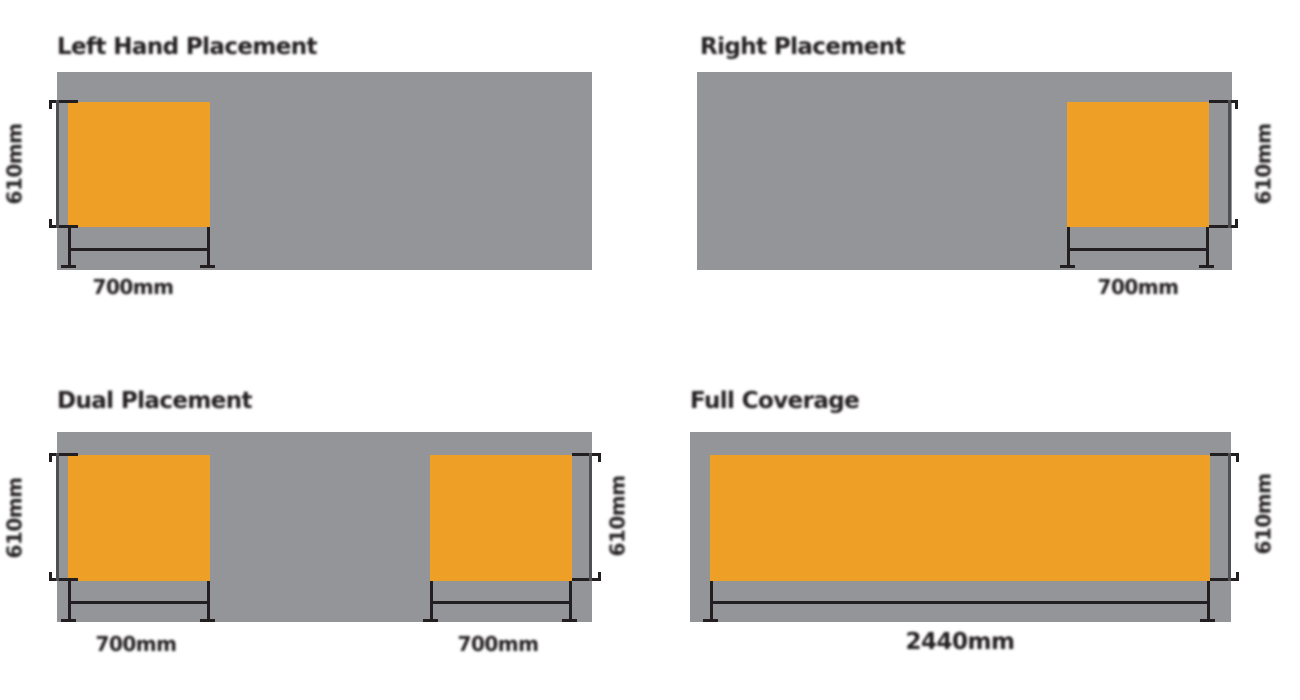  What do you see at coordinates (1068, 247) in the screenshot?
I see `panel-2-width-extension-left` at bounding box center [1068, 247].